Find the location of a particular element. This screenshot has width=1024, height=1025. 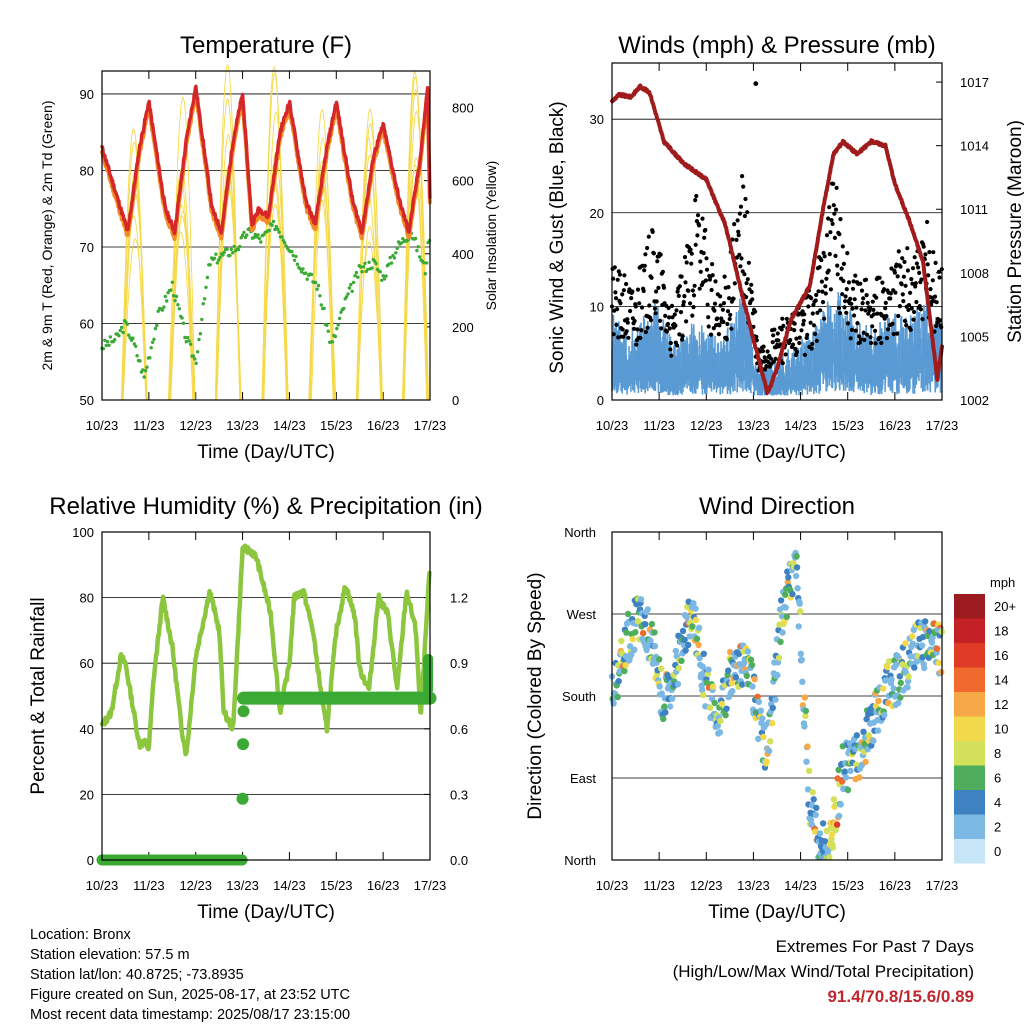

x-tick-label: 13/23 is located at coordinates (753, 425).